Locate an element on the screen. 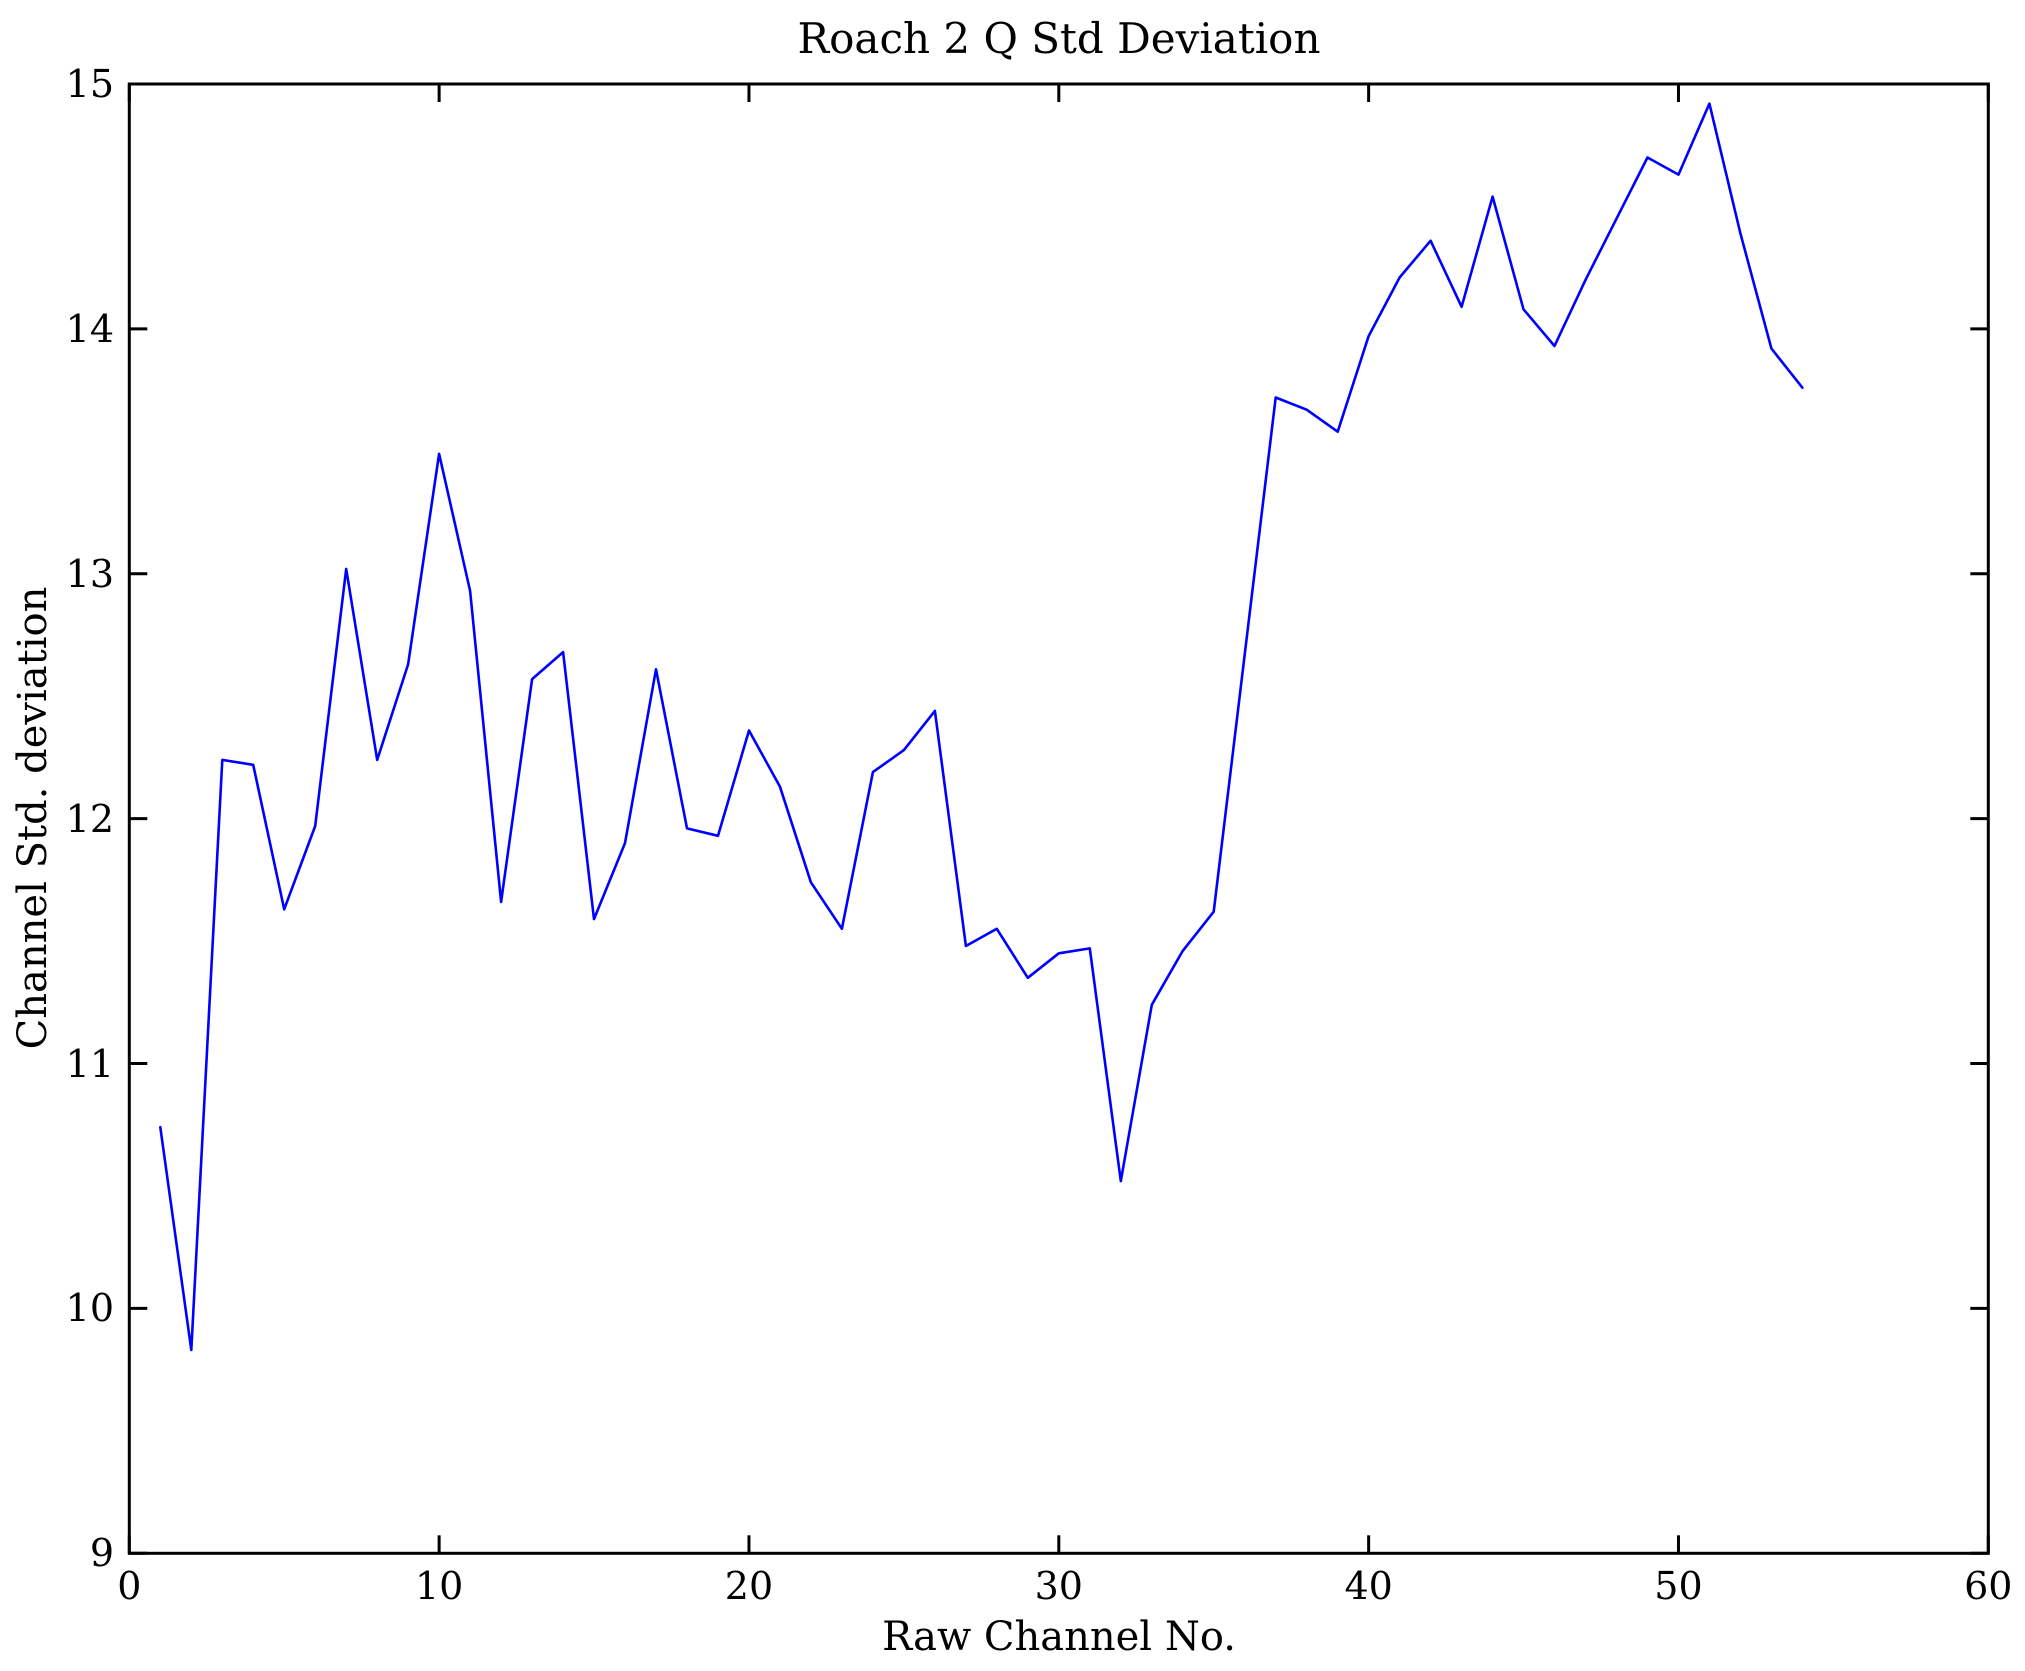 The height and width of the screenshot is (1671, 2025). y-tick-label: 9 is located at coordinates (101, 1553).